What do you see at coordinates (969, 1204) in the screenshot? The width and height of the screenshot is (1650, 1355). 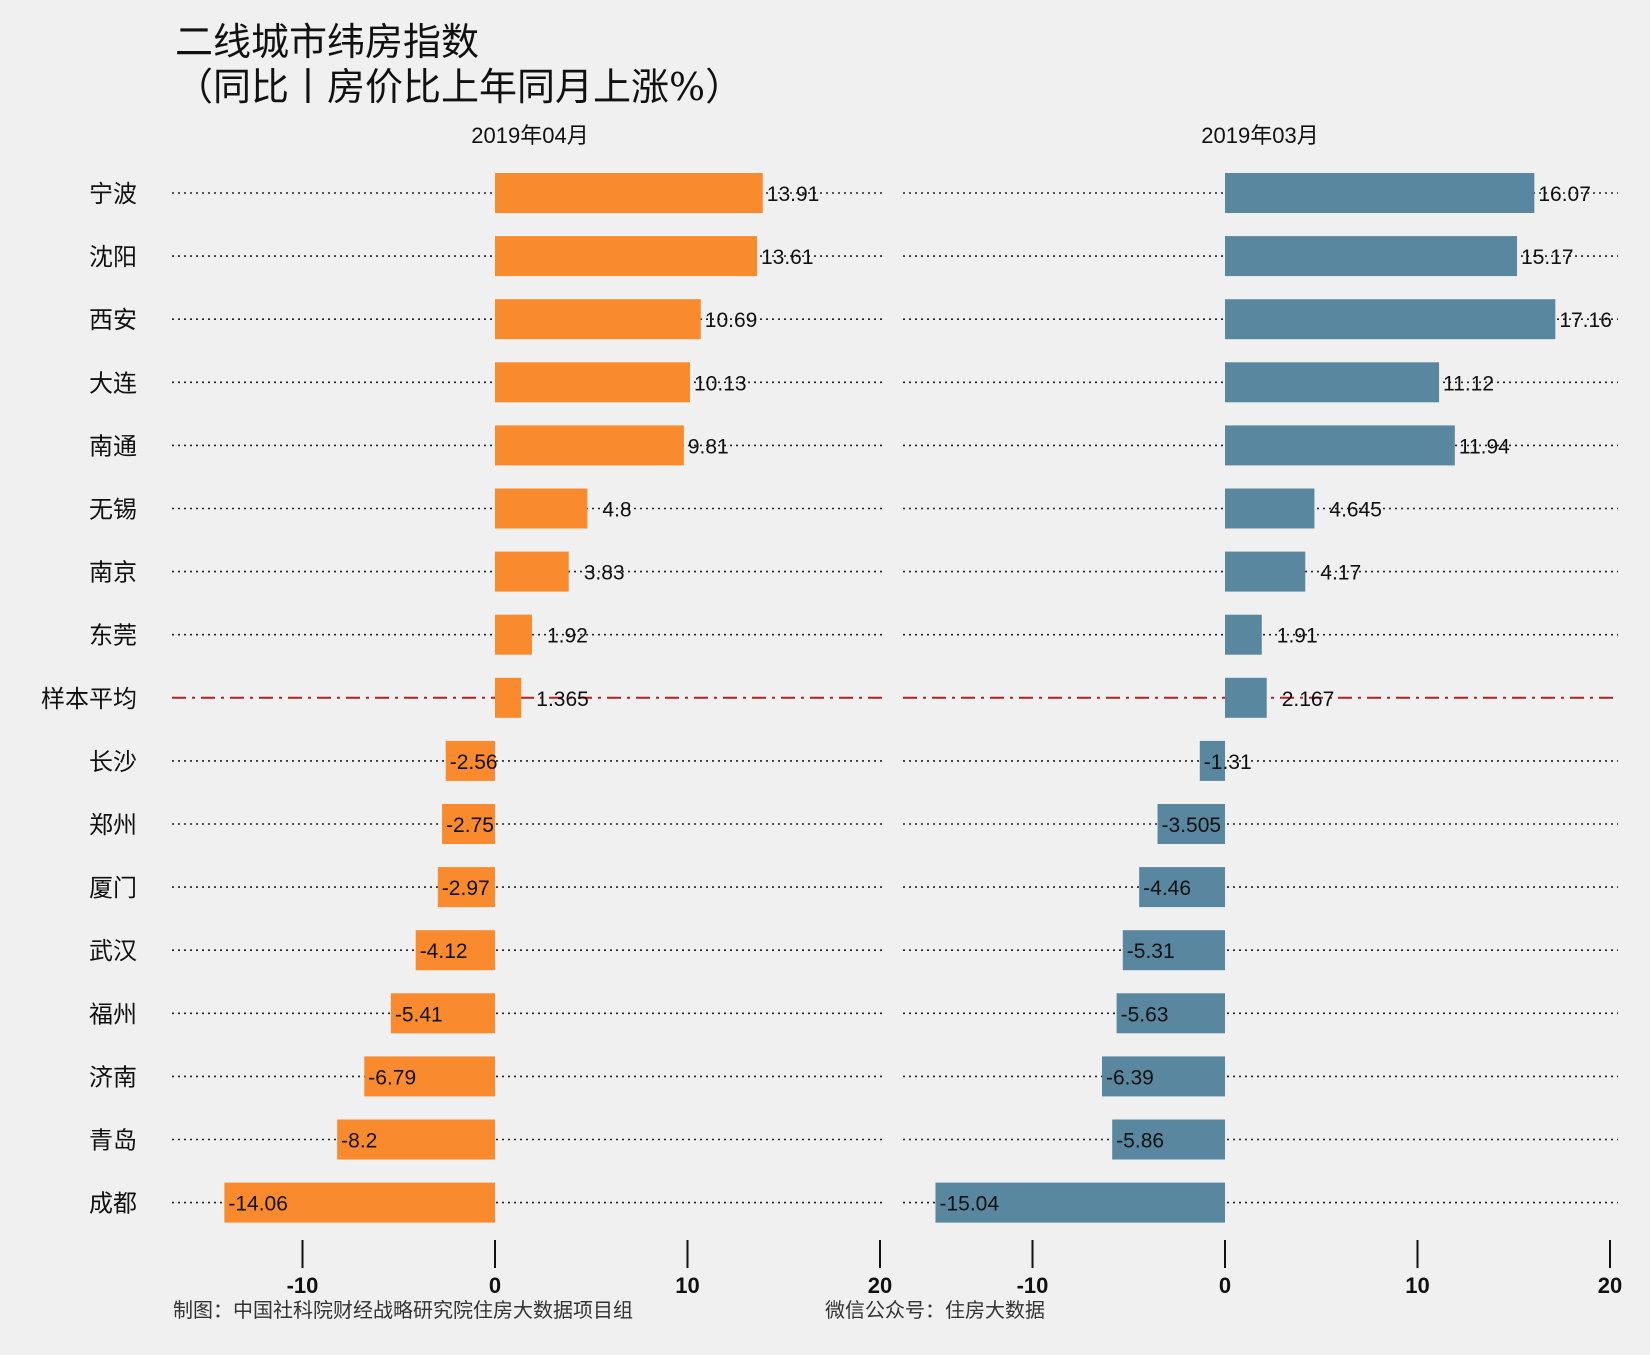 I see `right-value-label: -15.04` at bounding box center [969, 1204].